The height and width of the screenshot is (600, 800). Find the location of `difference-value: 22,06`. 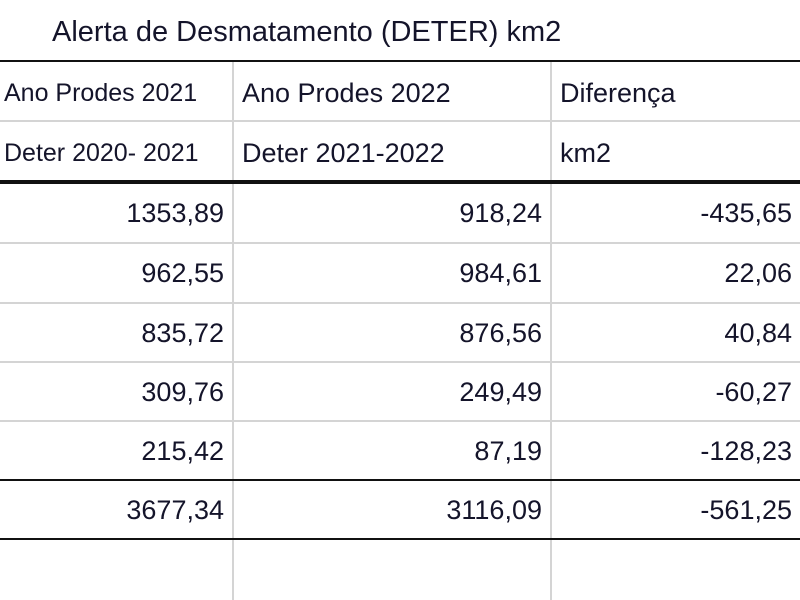

difference-value: 22,06 is located at coordinates (758, 273).